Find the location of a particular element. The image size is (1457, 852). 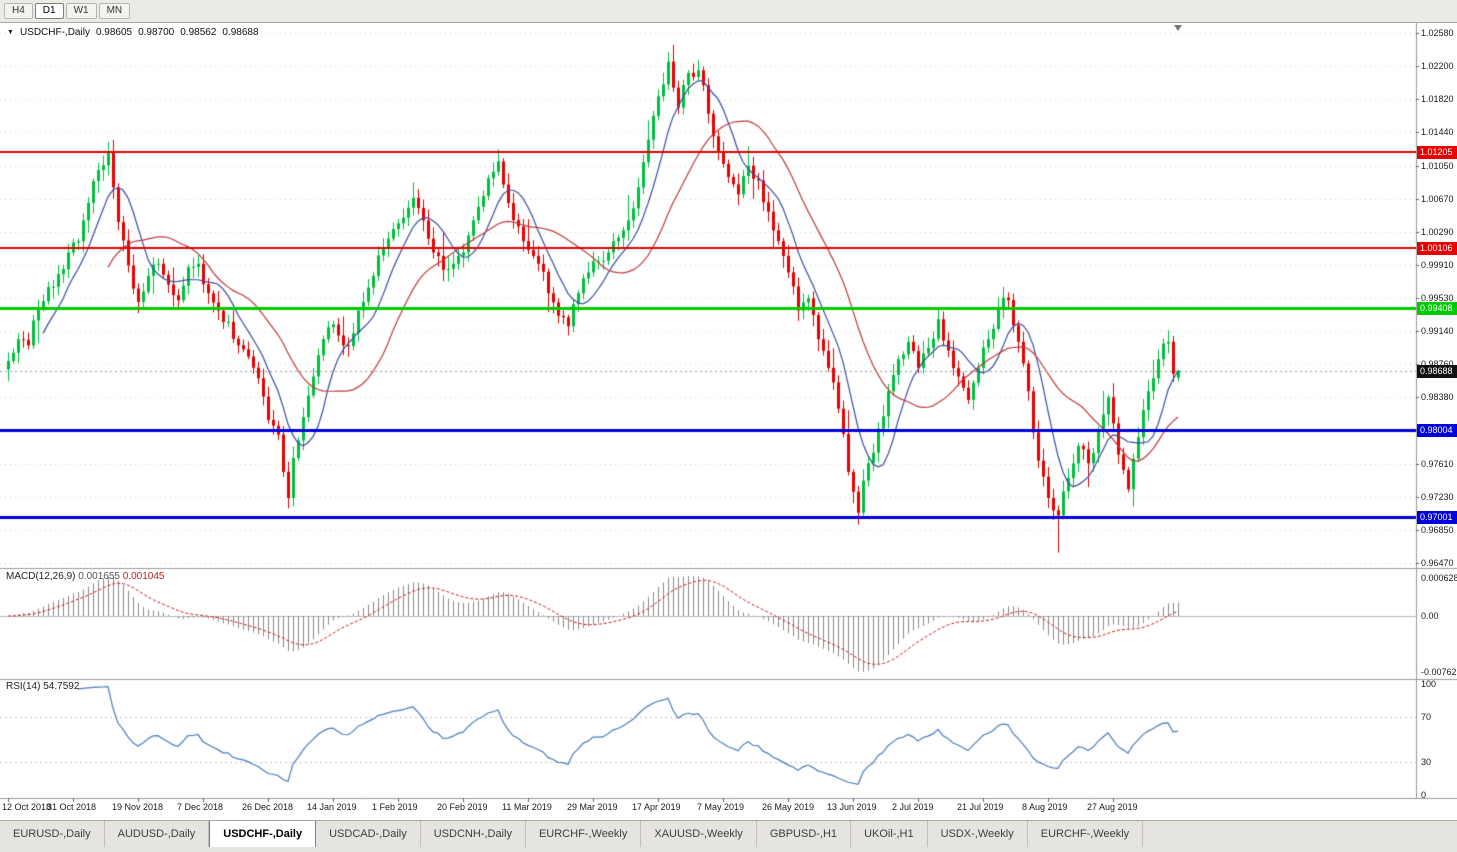

timeframe-h4-button: H4 is located at coordinates (18, 11).